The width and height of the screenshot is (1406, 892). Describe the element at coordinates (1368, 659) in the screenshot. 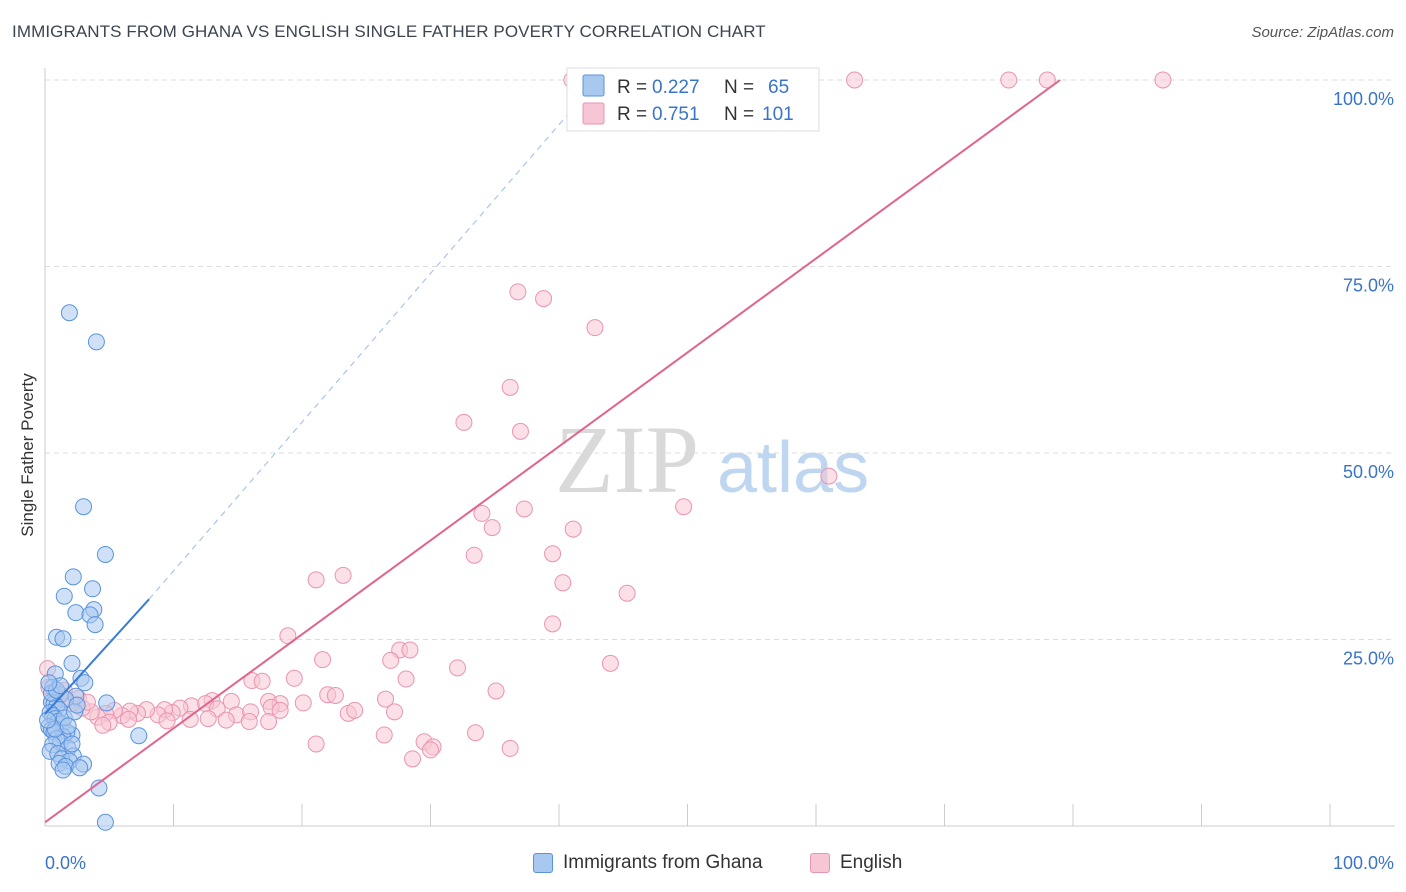

I see `y-tick-label: 25.0%` at that location.